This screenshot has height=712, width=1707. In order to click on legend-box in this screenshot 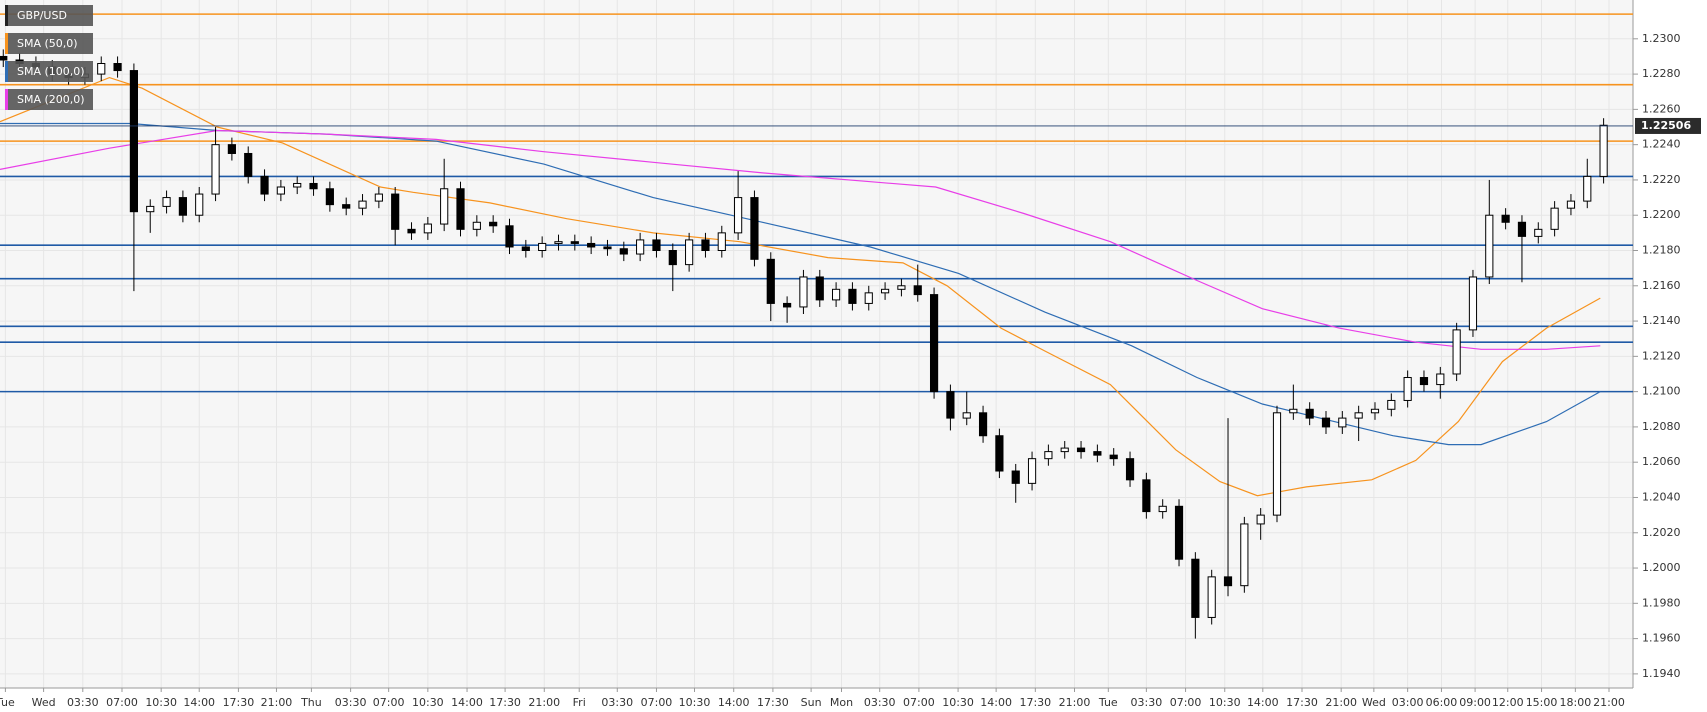, I will do `click(49, 99)`.